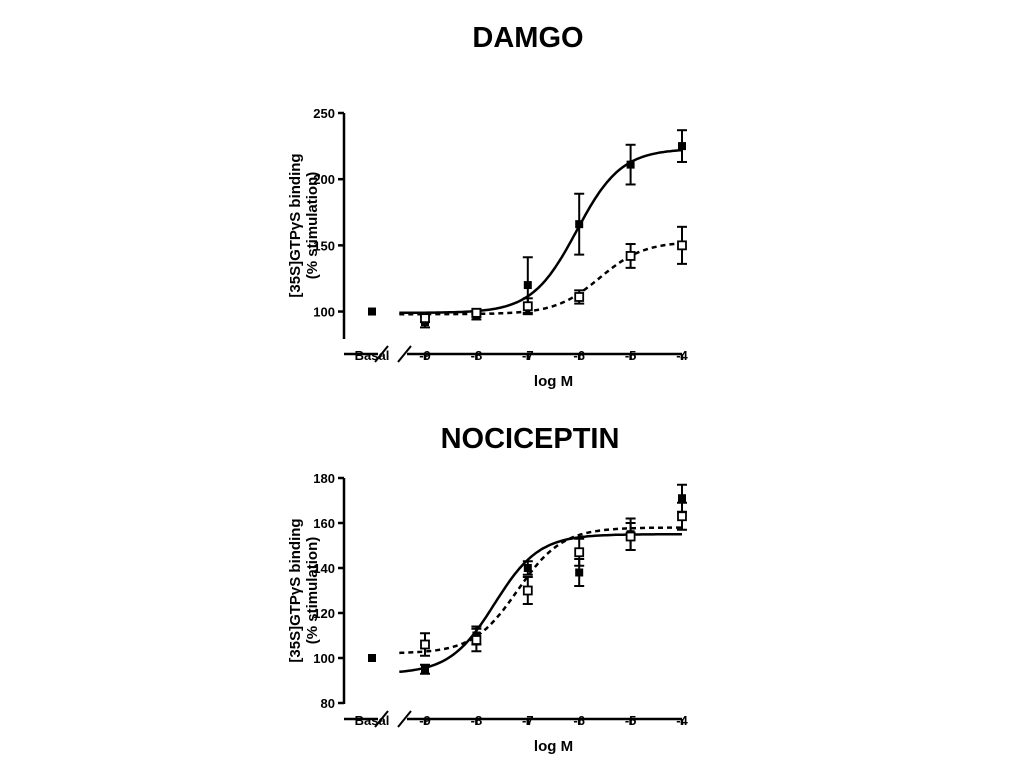 This screenshot has width=1024, height=768. I want to click on y-tick-label: 180, so click(324, 478).